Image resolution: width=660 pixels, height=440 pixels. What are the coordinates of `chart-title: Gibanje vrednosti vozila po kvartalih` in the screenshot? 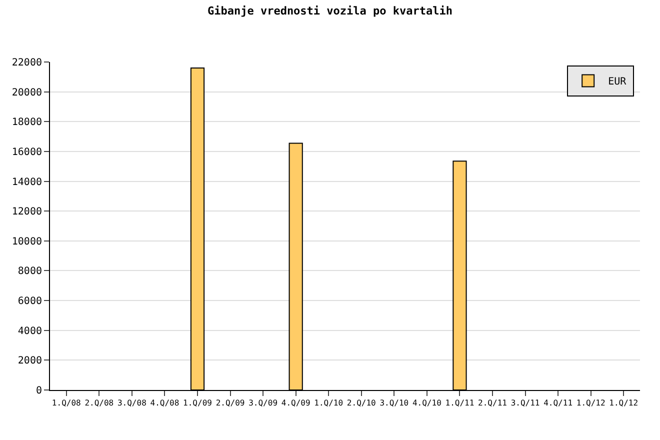 It's located at (330, 11).